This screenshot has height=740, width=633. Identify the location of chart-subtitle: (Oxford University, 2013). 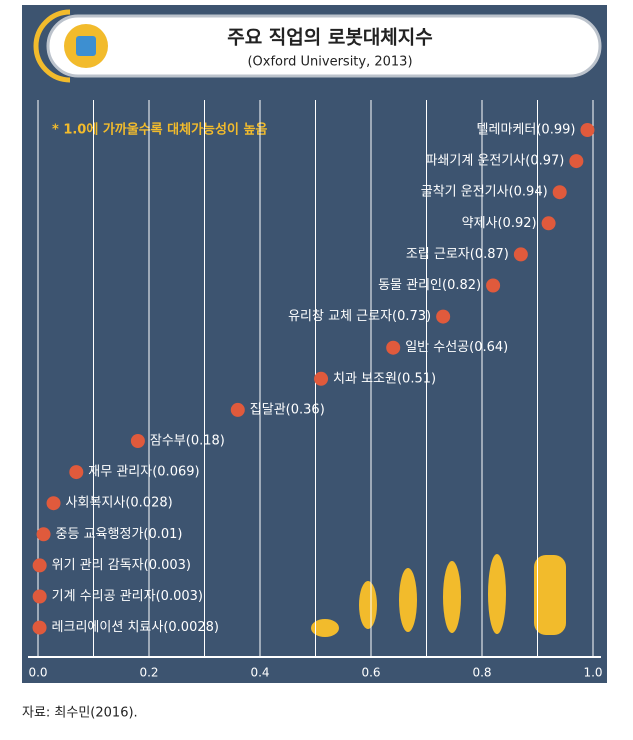
(329, 62).